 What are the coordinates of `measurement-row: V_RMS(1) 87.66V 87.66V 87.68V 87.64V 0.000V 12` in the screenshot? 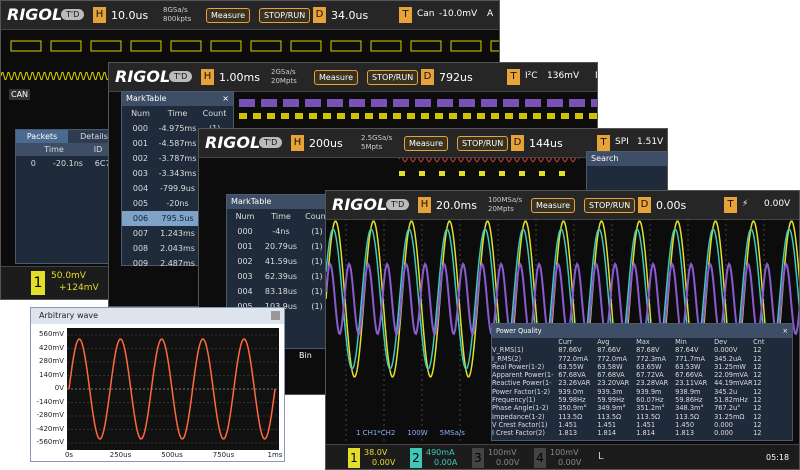 It's located at (642, 350).